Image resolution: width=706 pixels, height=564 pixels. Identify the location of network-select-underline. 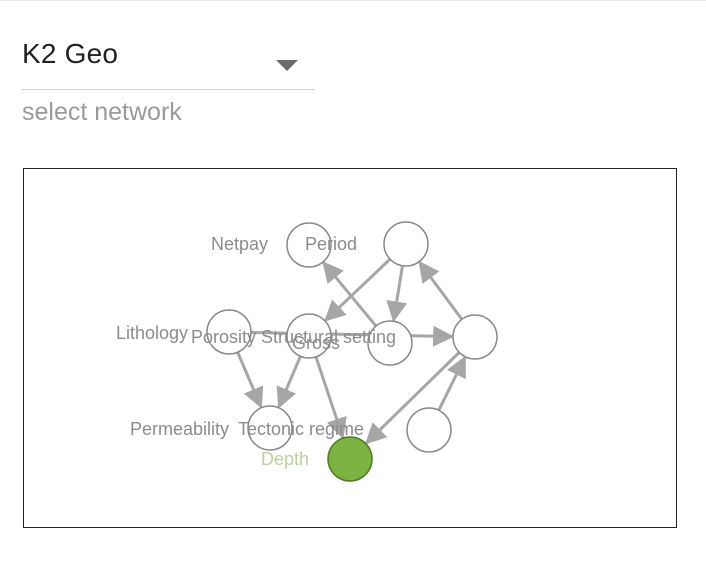
(168, 89).